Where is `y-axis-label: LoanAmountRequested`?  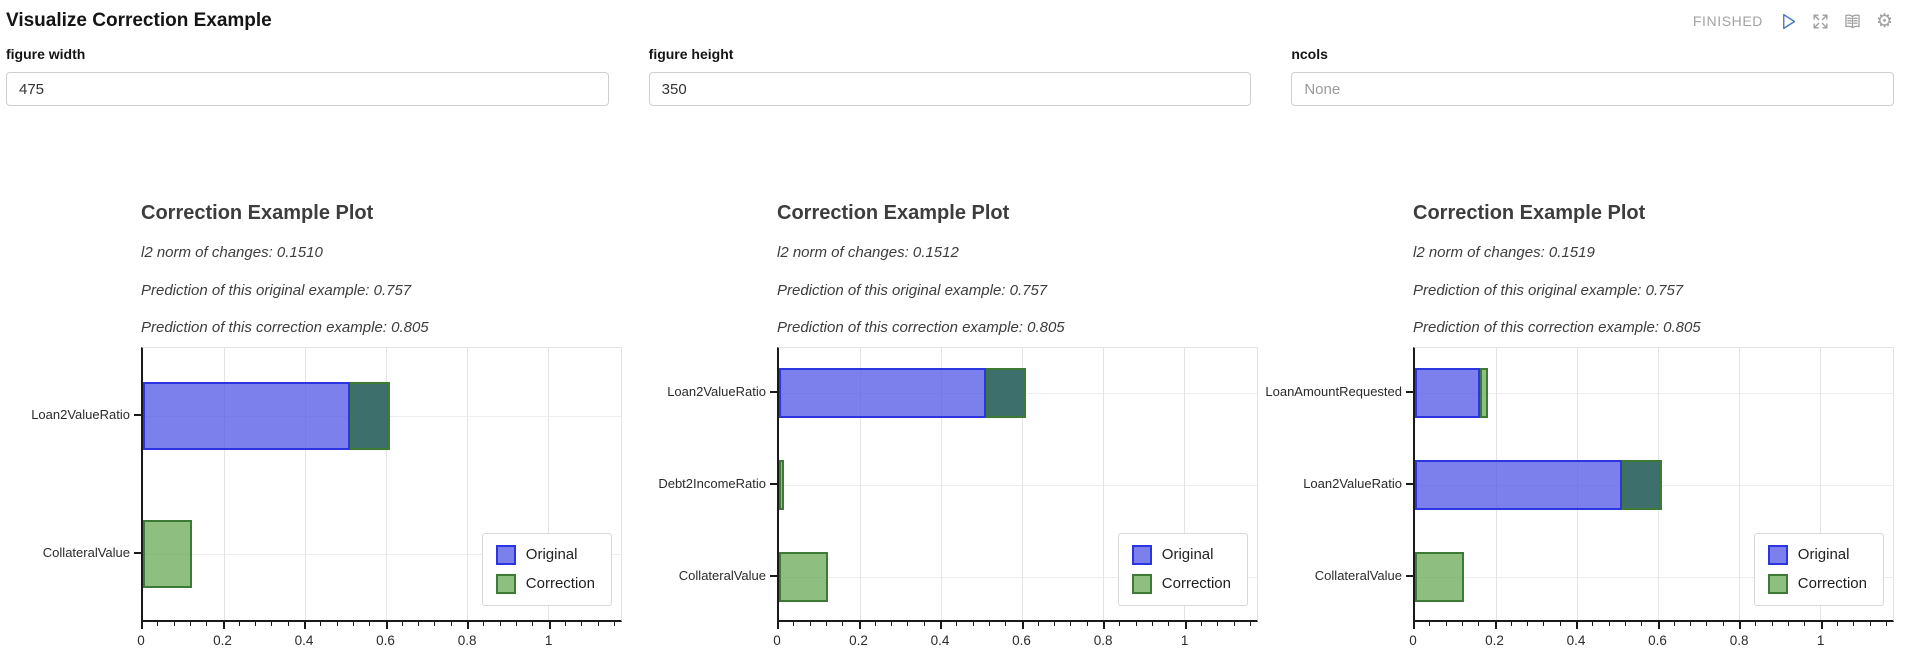
y-axis-label: LoanAmountRequested is located at coordinates (1333, 392).